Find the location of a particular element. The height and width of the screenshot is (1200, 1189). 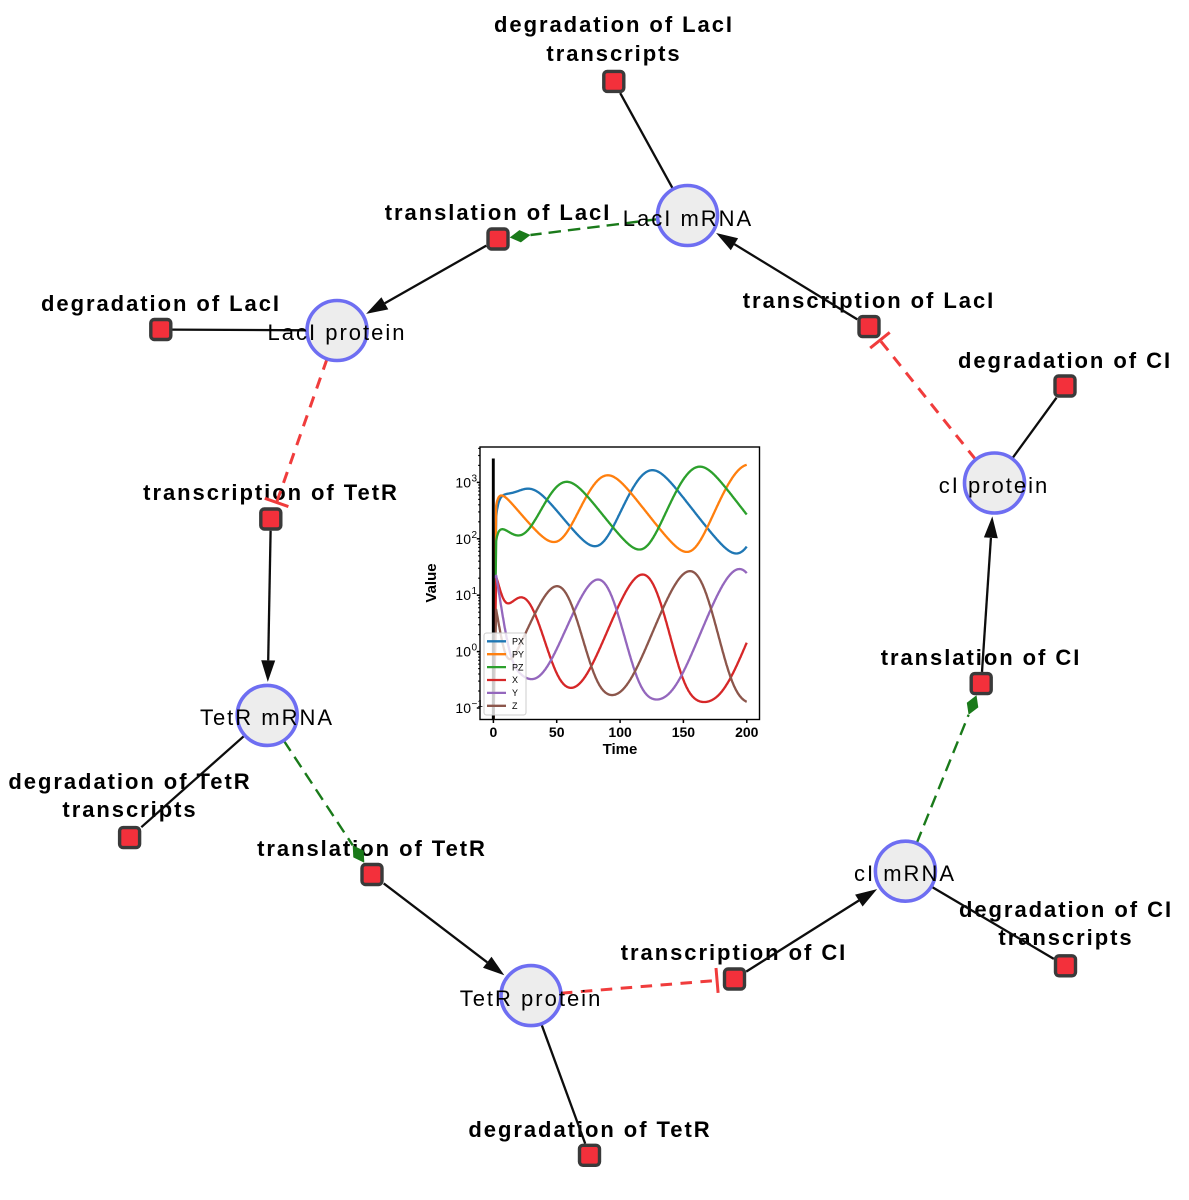

svg-text: 2 is located at coordinates (475, 535).